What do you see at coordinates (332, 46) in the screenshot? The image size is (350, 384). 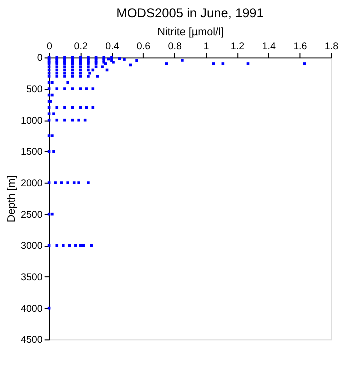 I see `x-tick-label: 1.8` at bounding box center [332, 46].